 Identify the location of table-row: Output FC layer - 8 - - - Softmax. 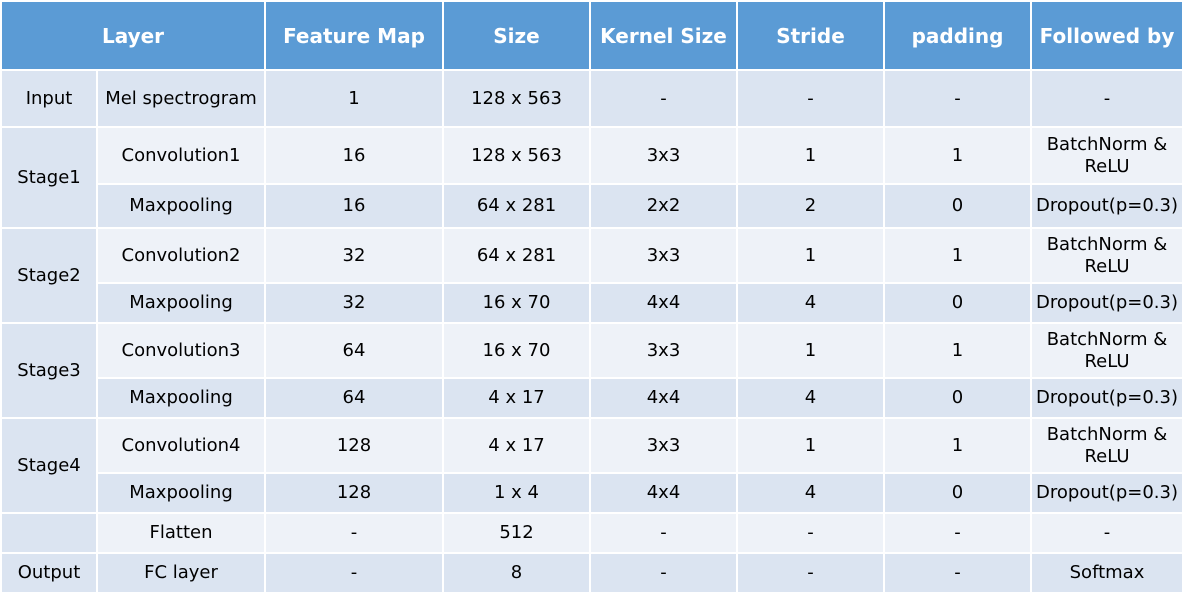
(591, 573).